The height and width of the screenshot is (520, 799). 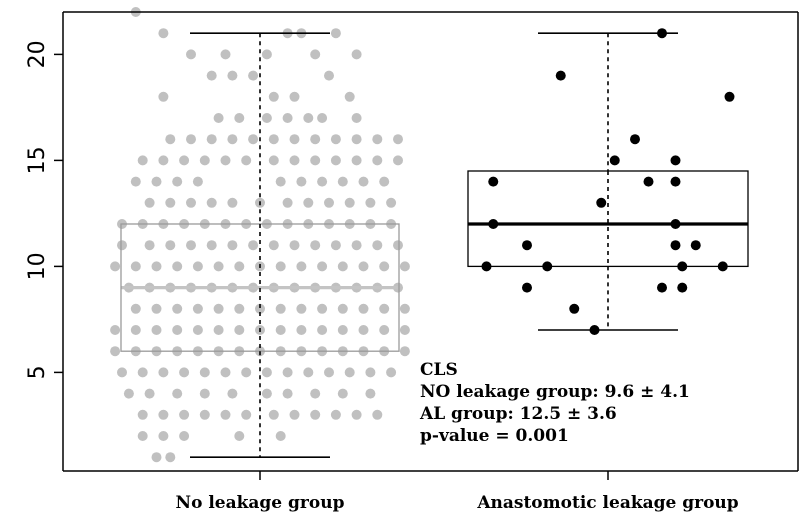 I want to click on annotation-line: AL group: 12.5 ± 3.6, so click(x=518, y=414).